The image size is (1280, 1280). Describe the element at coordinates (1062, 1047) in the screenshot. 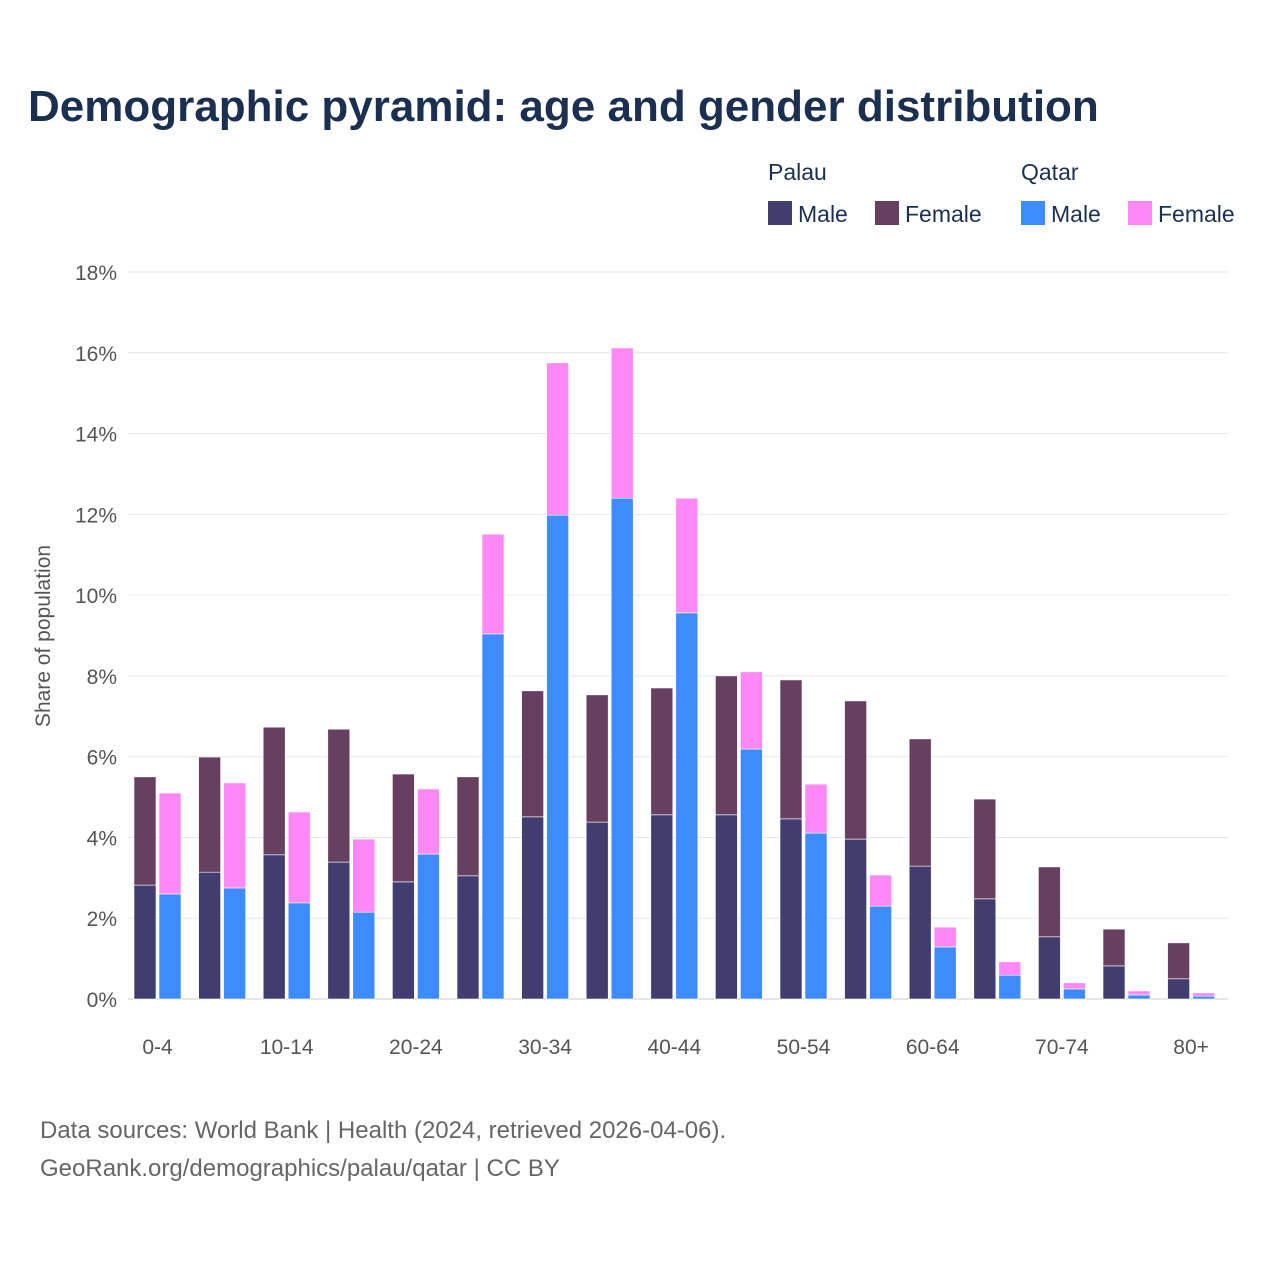

I see `x-tick-label: 70-74` at that location.